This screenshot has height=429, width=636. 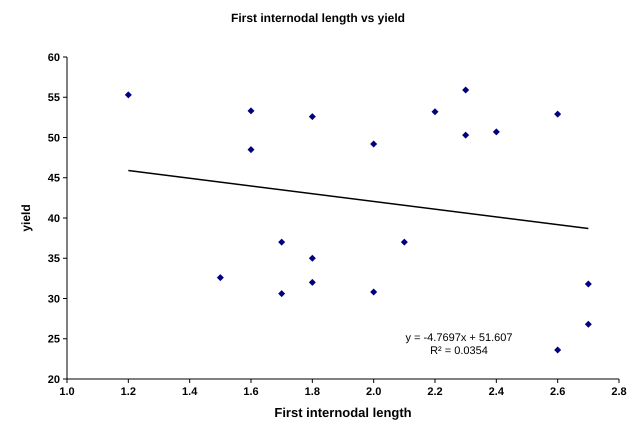 What do you see at coordinates (459, 351) in the screenshot?
I see `annotation: R² = 0.0354` at bounding box center [459, 351].